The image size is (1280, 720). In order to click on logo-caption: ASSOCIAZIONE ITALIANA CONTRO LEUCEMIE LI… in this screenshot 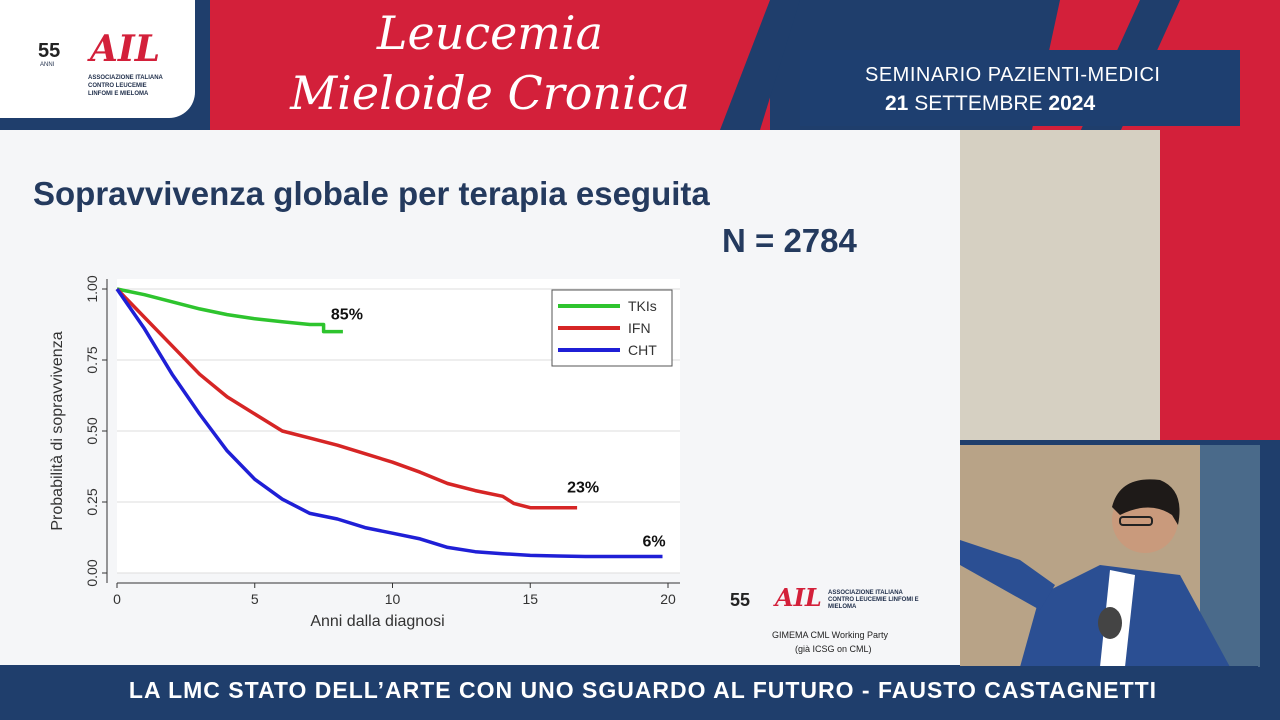, I will do `click(125, 86)`.